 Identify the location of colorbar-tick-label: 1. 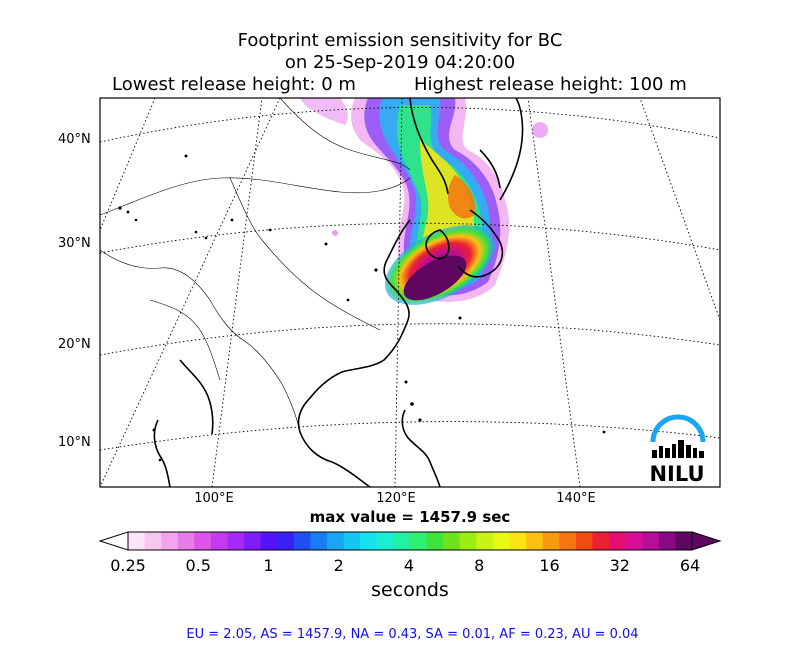
(268, 565).